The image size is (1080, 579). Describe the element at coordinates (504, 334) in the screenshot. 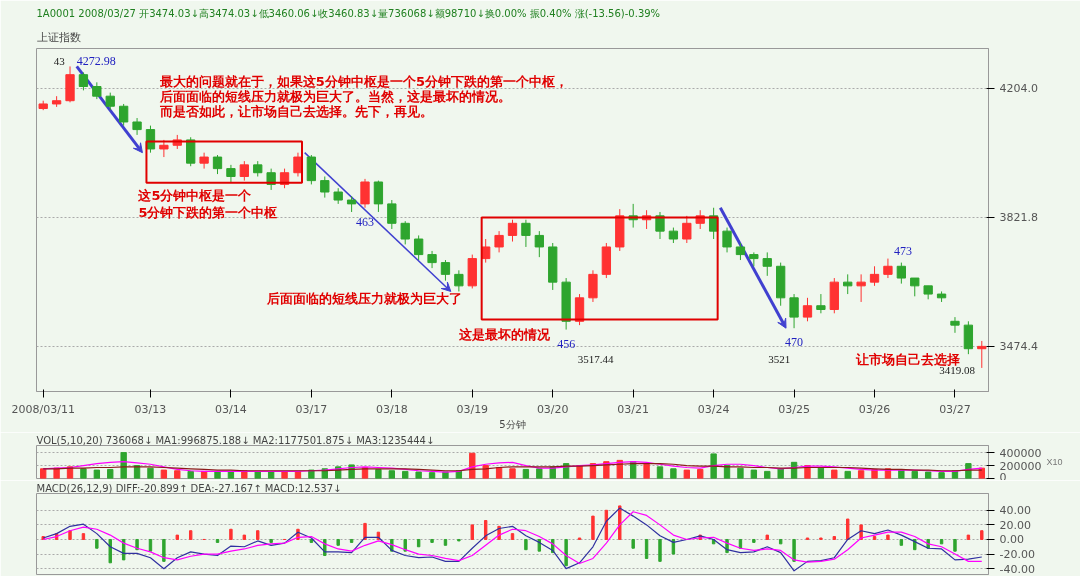

I see `annotation: 这是最坏的情况` at that location.